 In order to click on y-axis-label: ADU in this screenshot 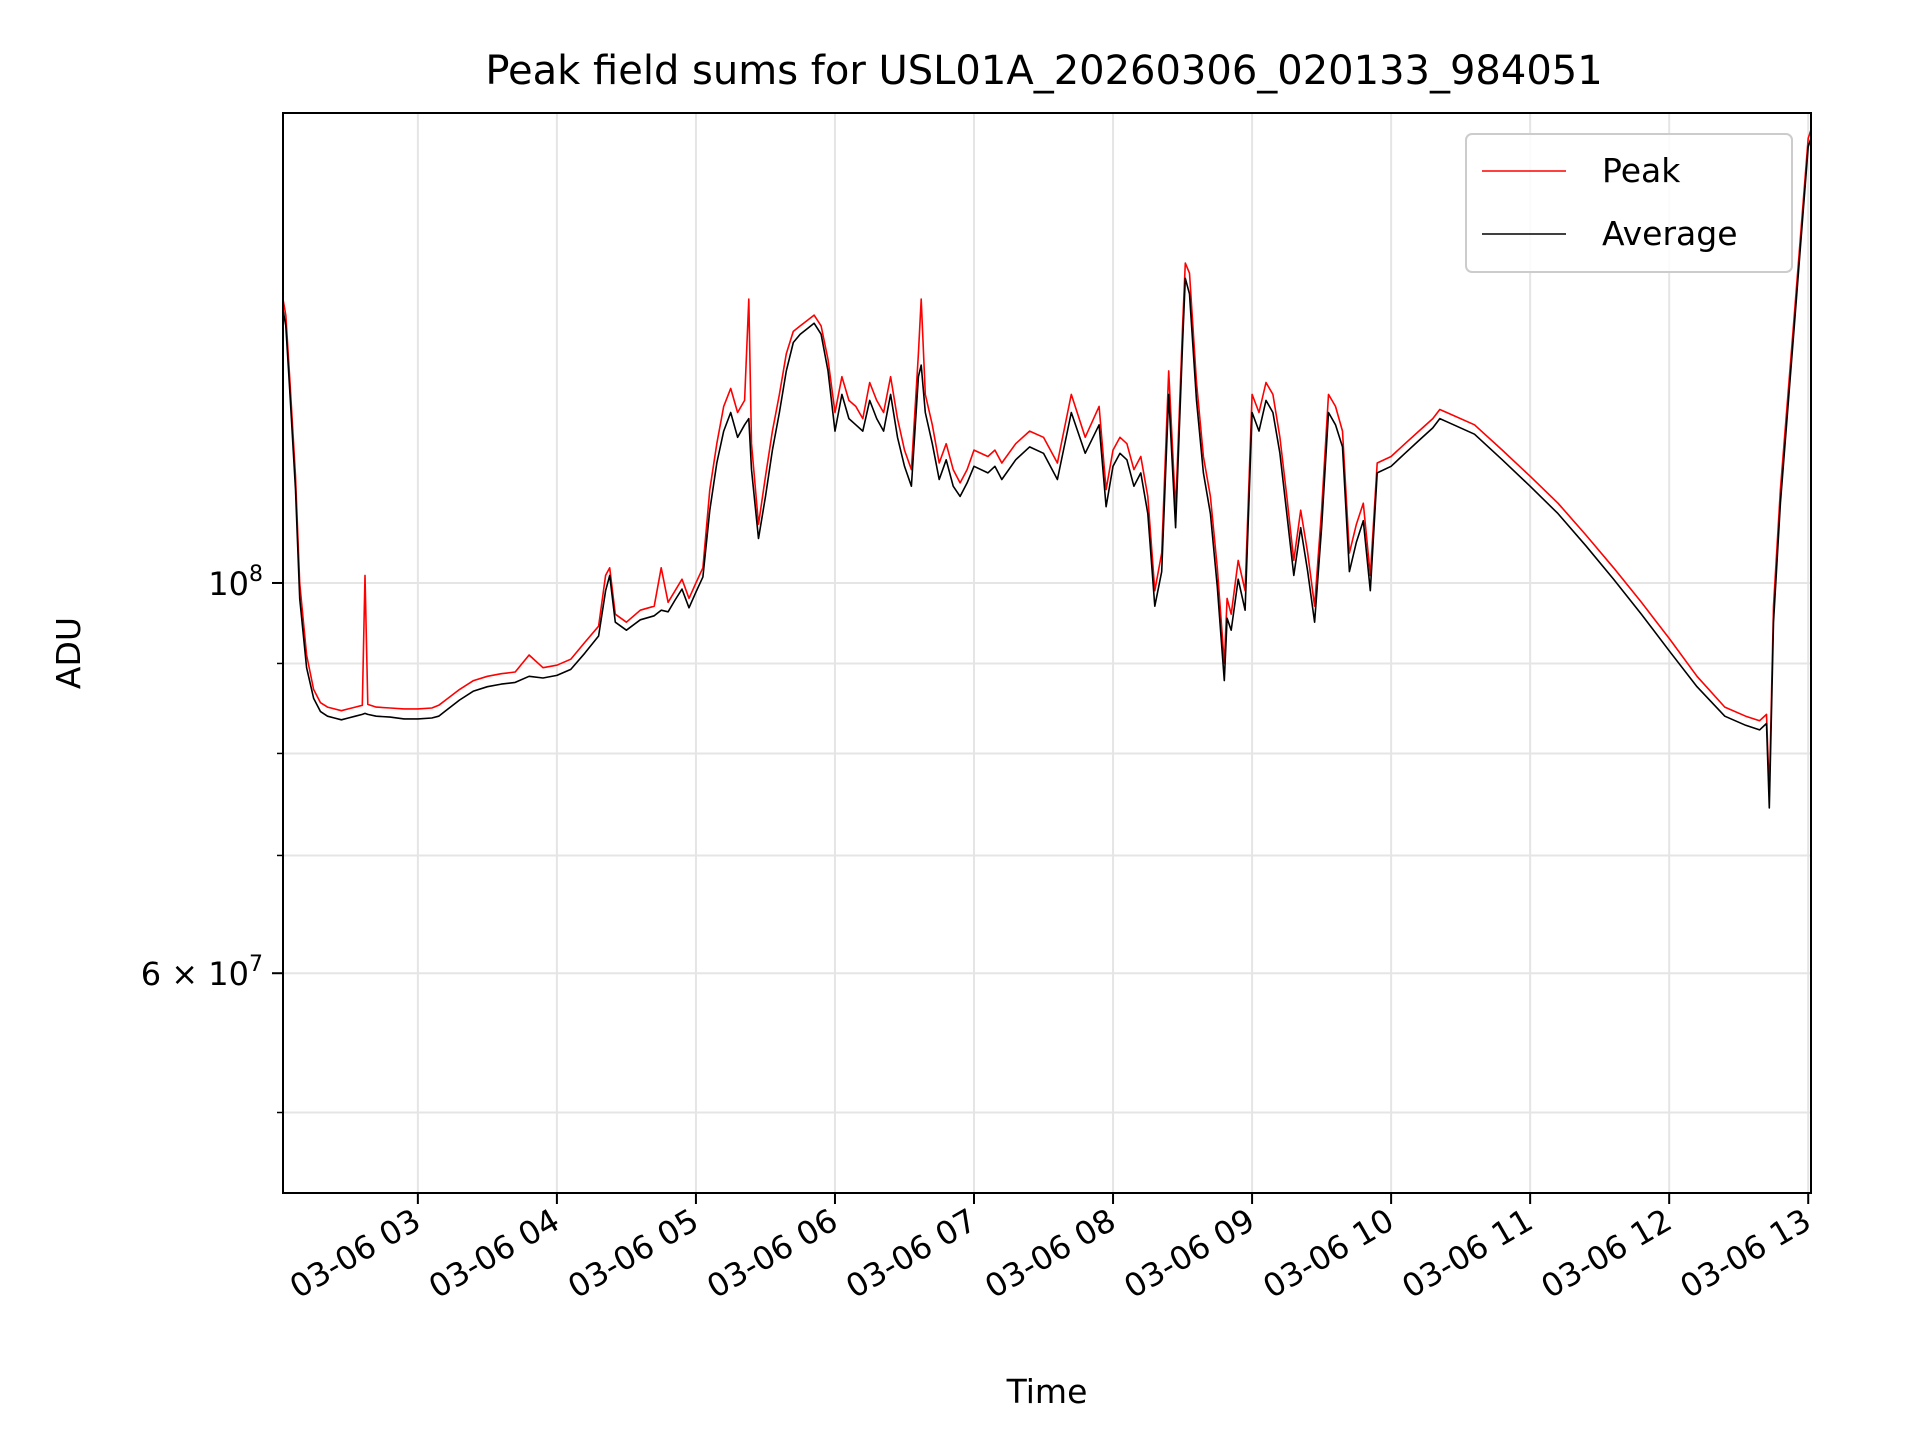, I will do `click(68, 653)`.